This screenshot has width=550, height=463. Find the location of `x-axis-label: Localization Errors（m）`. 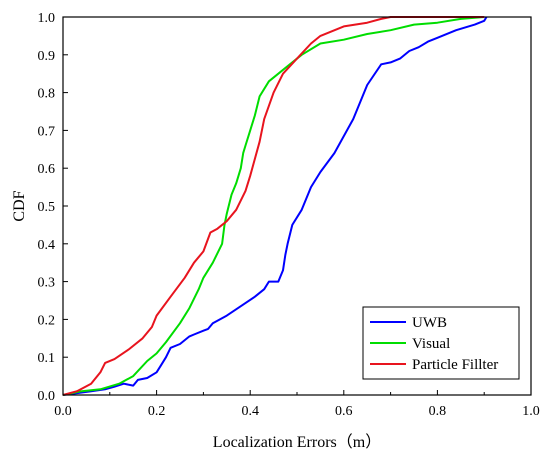

x-axis-label: Localization Errors（m） is located at coordinates (297, 442).